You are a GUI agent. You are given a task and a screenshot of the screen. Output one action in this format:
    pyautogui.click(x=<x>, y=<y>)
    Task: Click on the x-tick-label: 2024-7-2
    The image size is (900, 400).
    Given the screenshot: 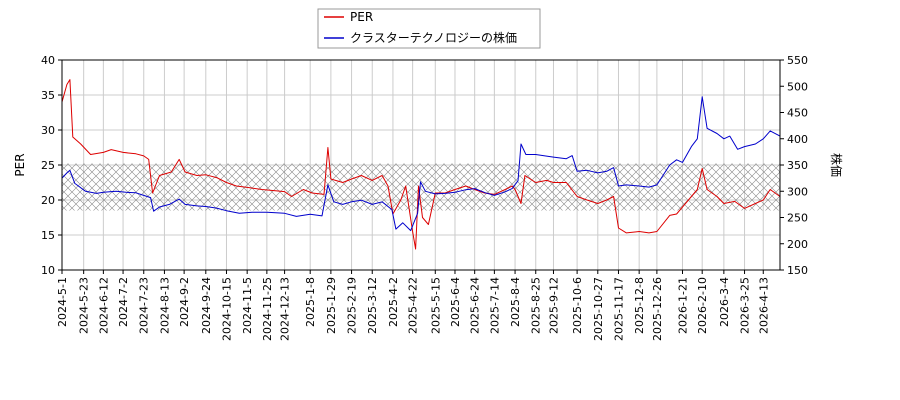 What is the action you would take?
    pyautogui.click(x=123, y=302)
    